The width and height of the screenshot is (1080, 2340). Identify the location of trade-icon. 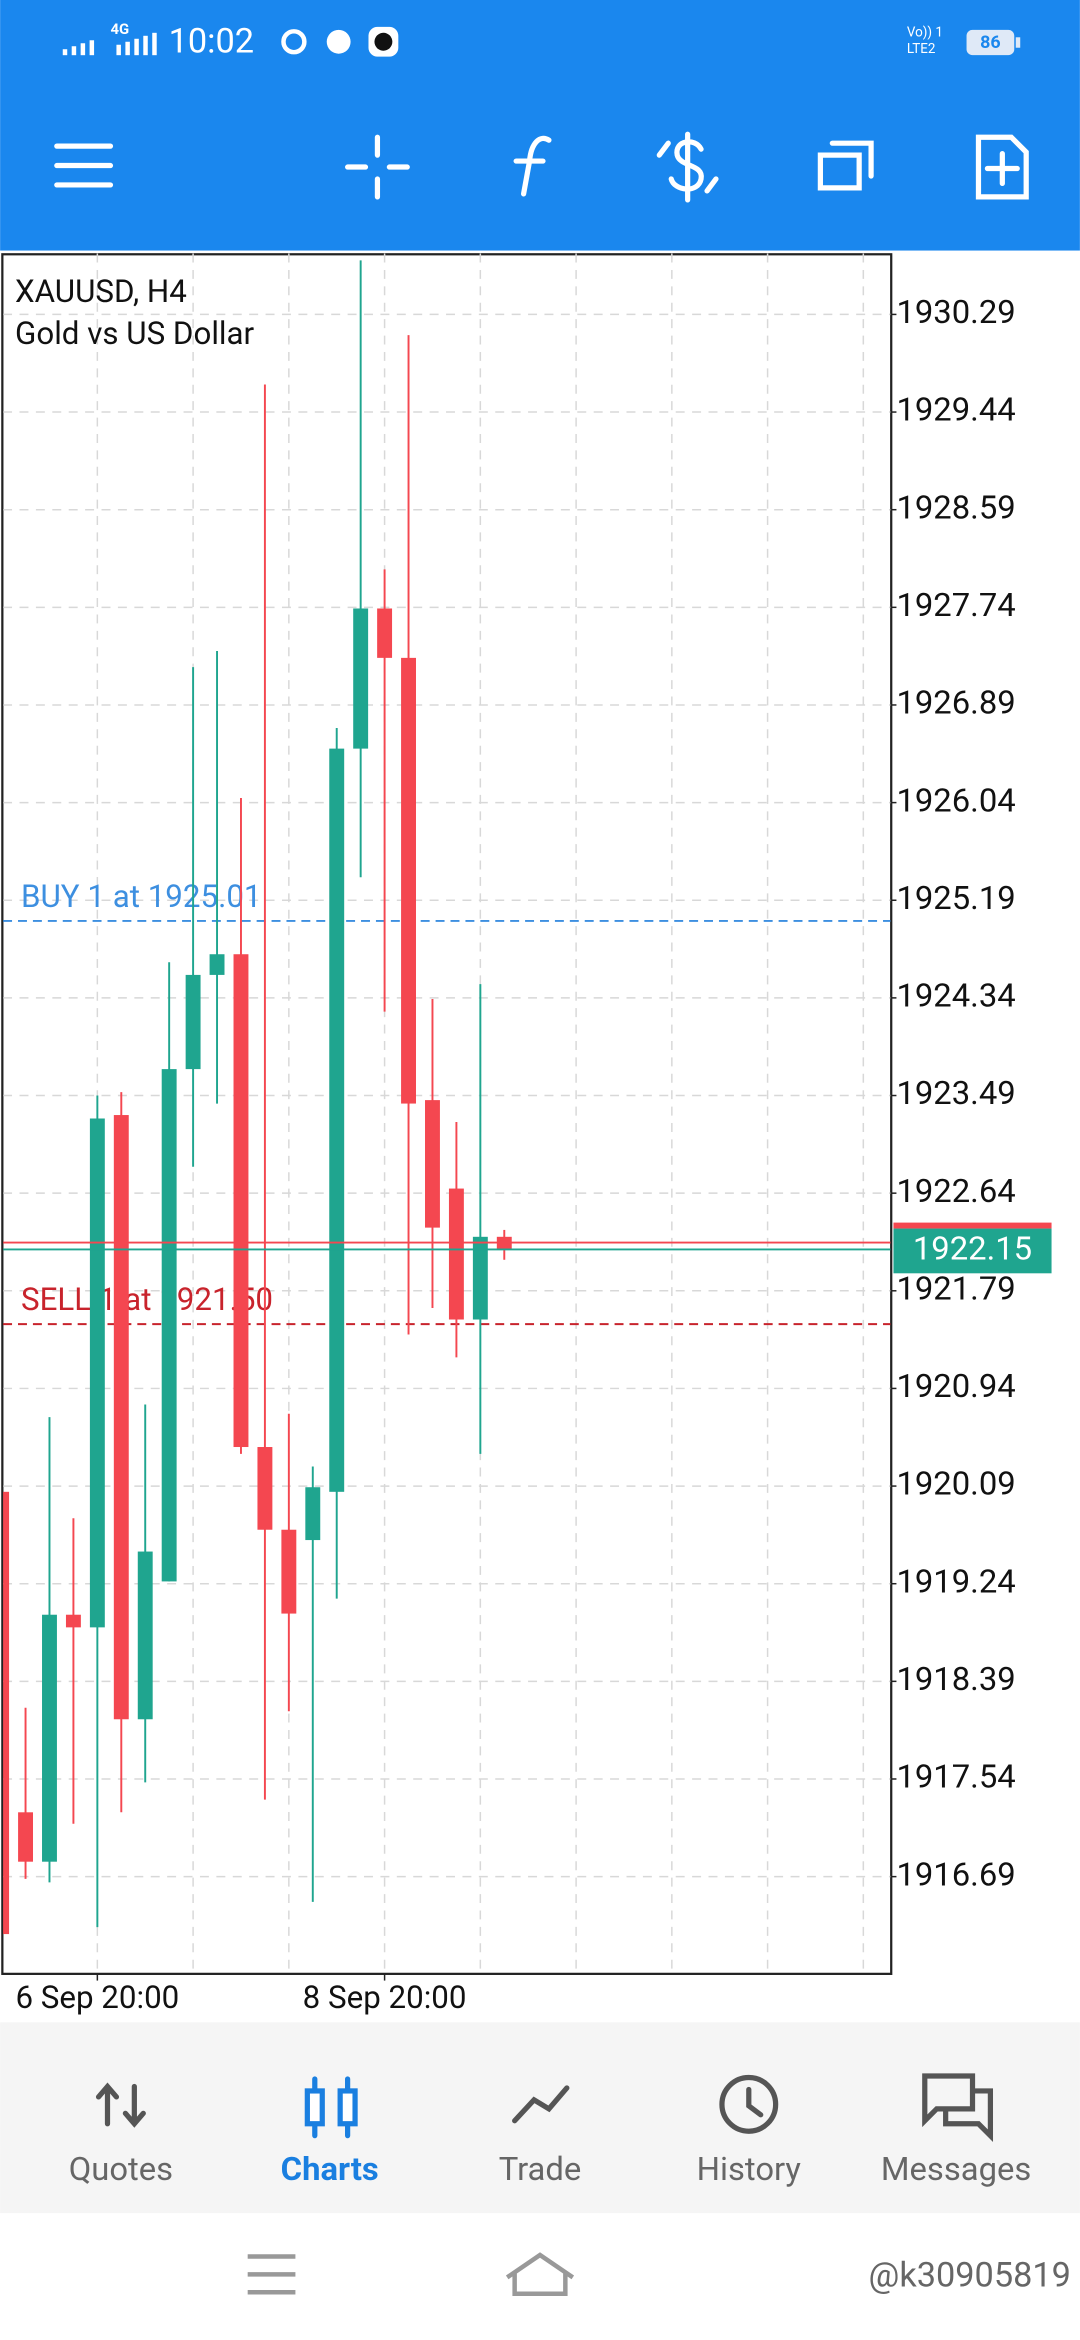
(541, 2104).